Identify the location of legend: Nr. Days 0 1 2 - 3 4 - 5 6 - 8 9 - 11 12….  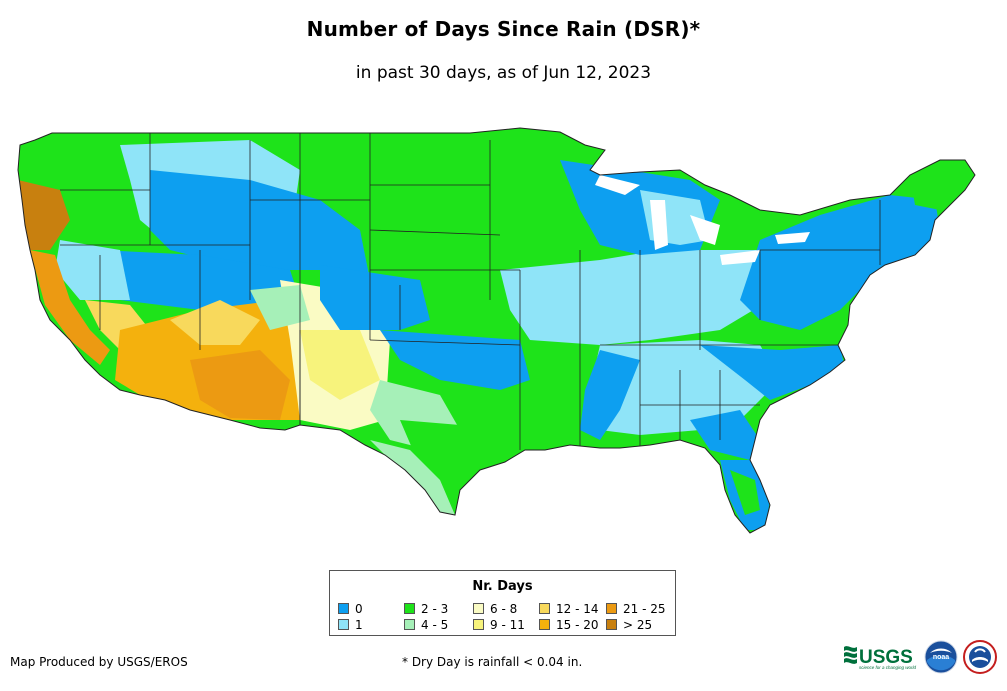
(502, 603).